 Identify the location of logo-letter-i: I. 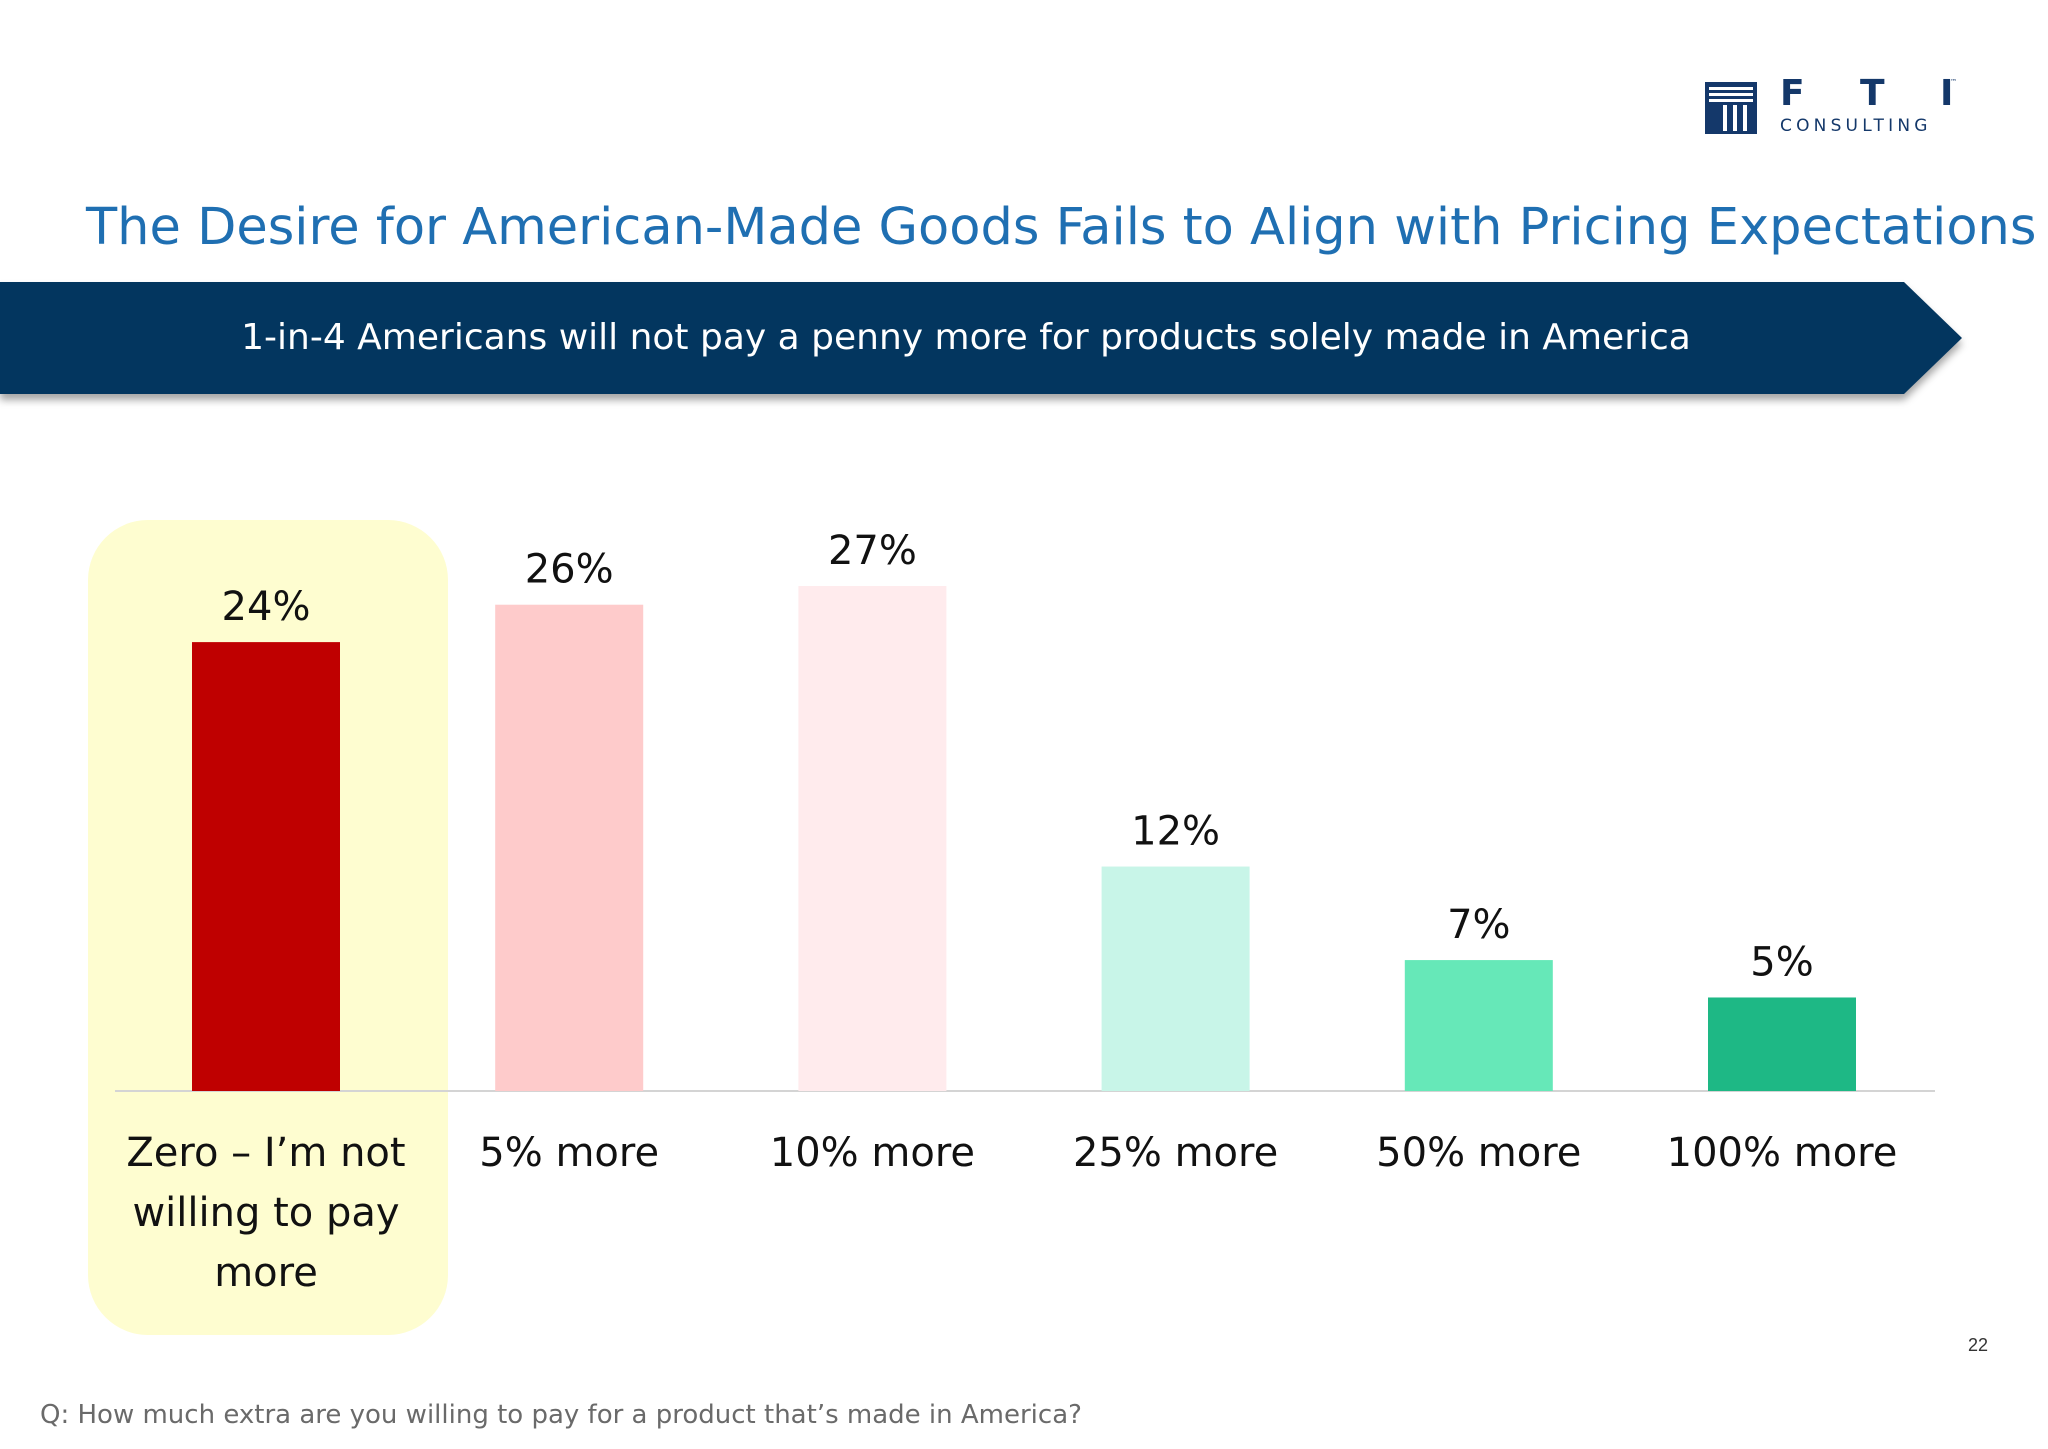
(1947, 93).